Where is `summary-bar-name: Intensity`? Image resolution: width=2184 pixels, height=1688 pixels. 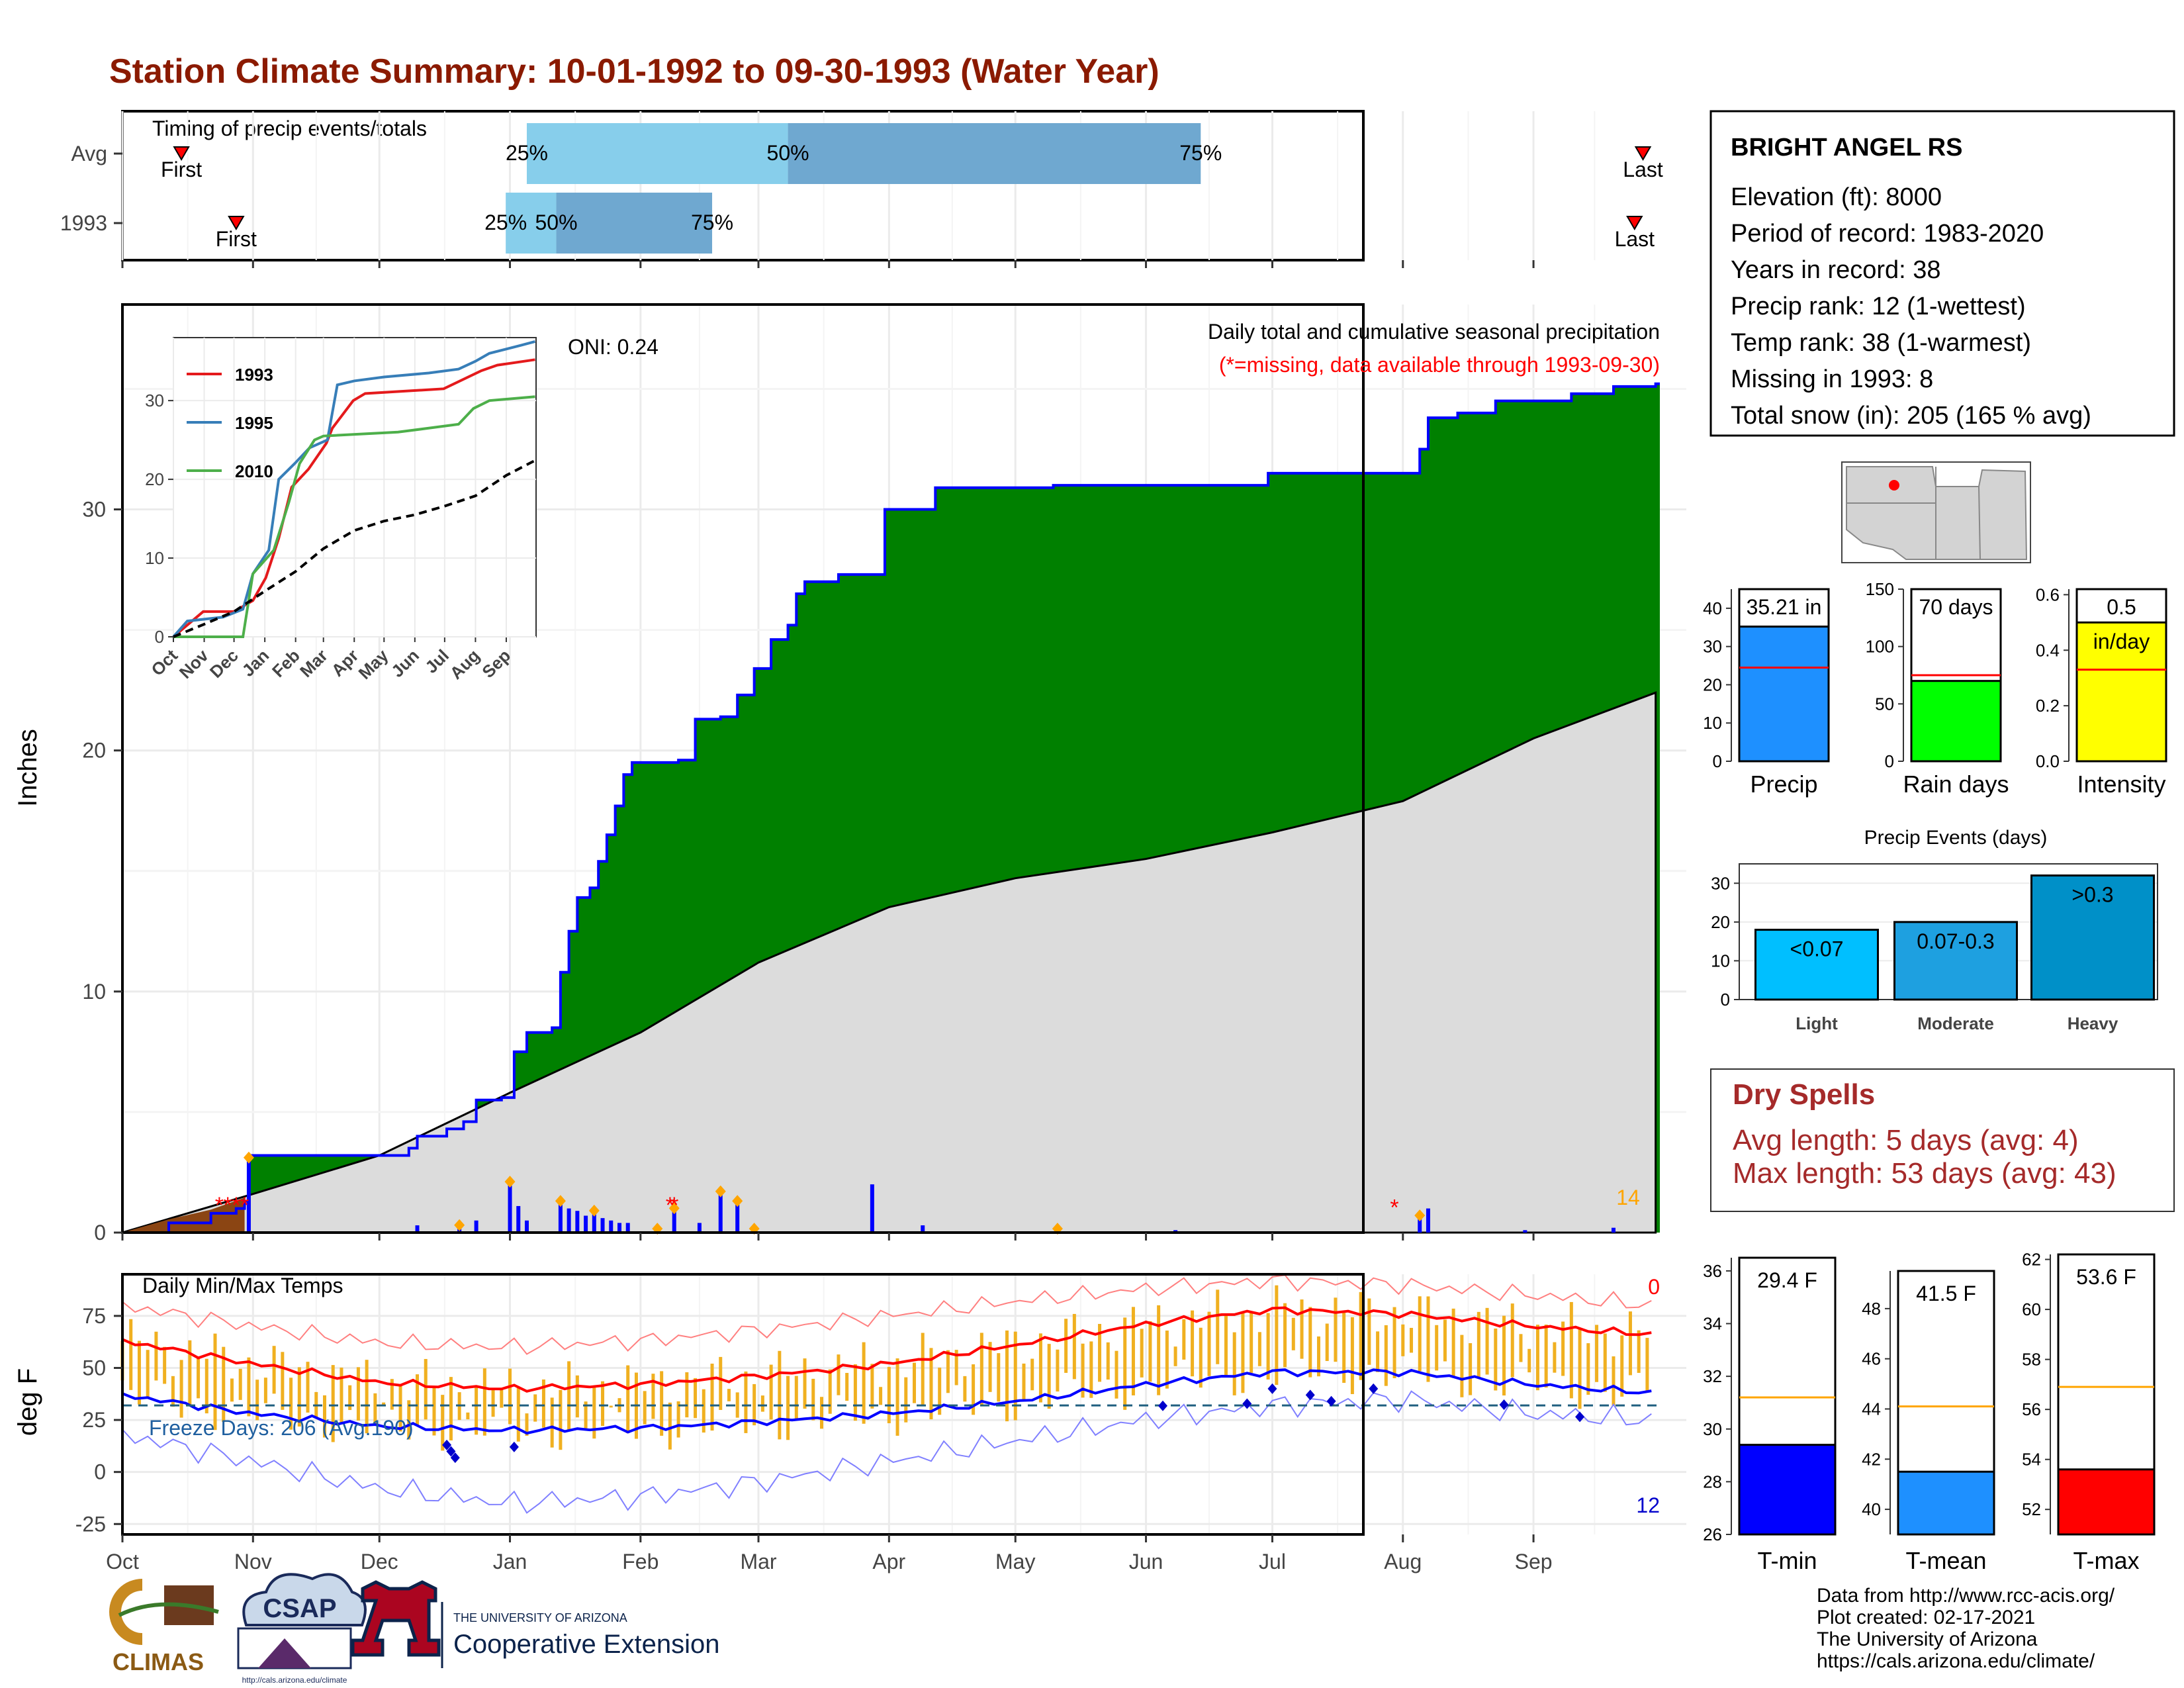
summary-bar-name: Intensity is located at coordinates (2121, 784).